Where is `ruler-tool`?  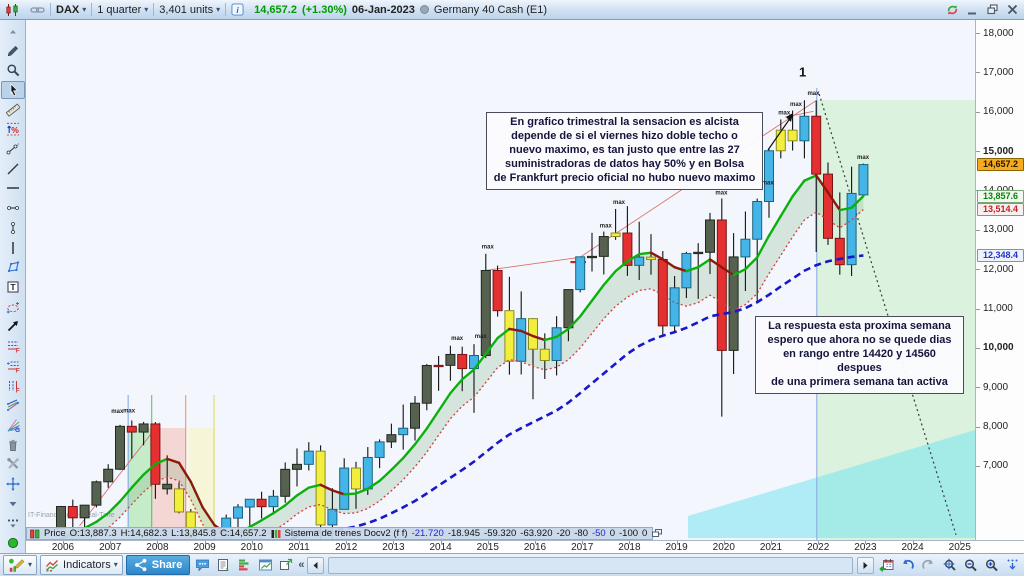 ruler-tool is located at coordinates (13, 110).